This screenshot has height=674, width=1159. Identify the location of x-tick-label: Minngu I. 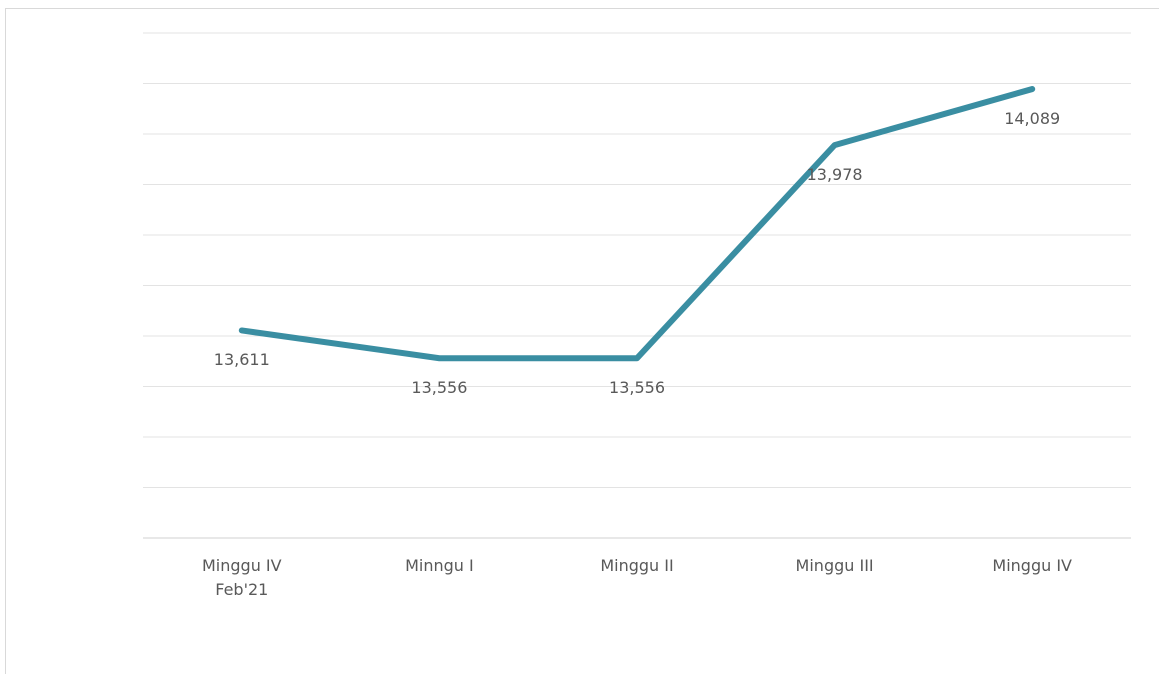
(439, 565).